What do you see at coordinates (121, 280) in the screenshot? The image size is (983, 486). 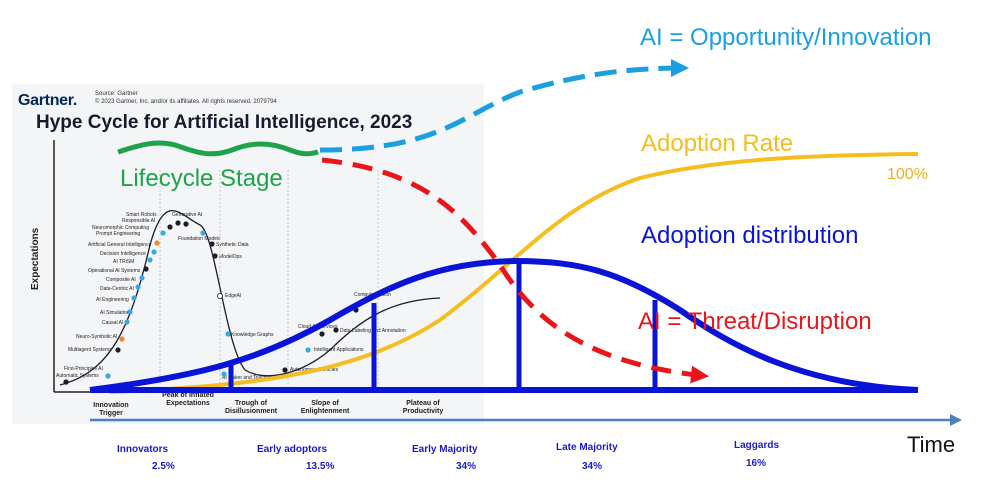 I see `tech-label: Composite AI` at bounding box center [121, 280].